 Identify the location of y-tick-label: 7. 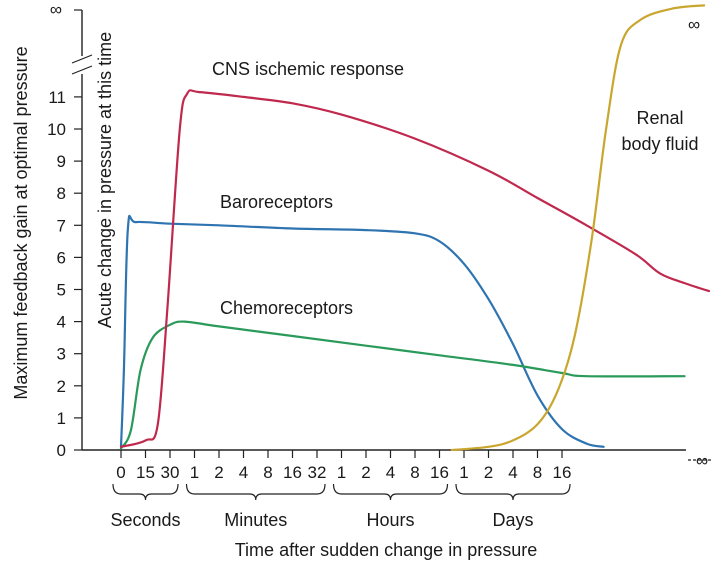
(61, 225).